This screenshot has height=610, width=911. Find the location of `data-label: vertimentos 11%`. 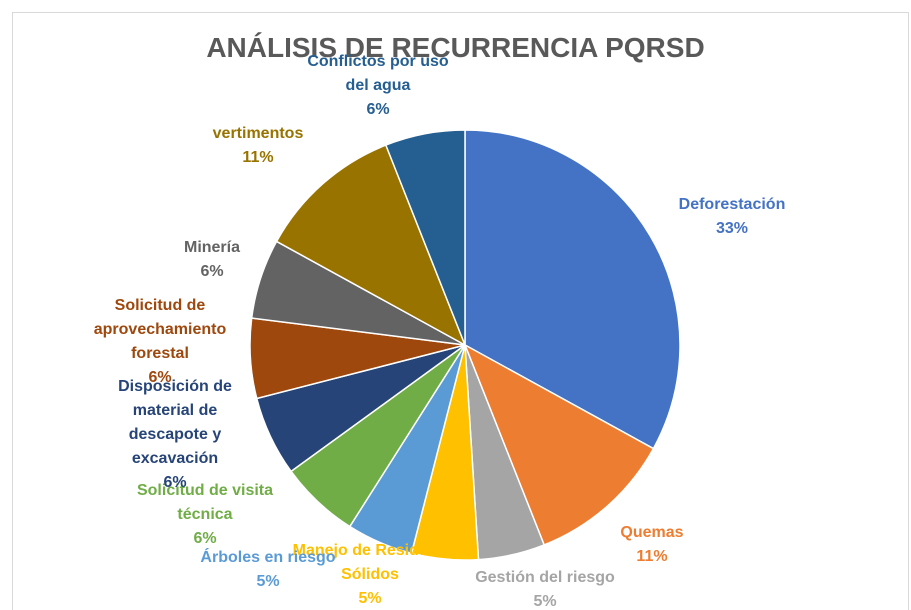

data-label: vertimentos 11% is located at coordinates (258, 146).